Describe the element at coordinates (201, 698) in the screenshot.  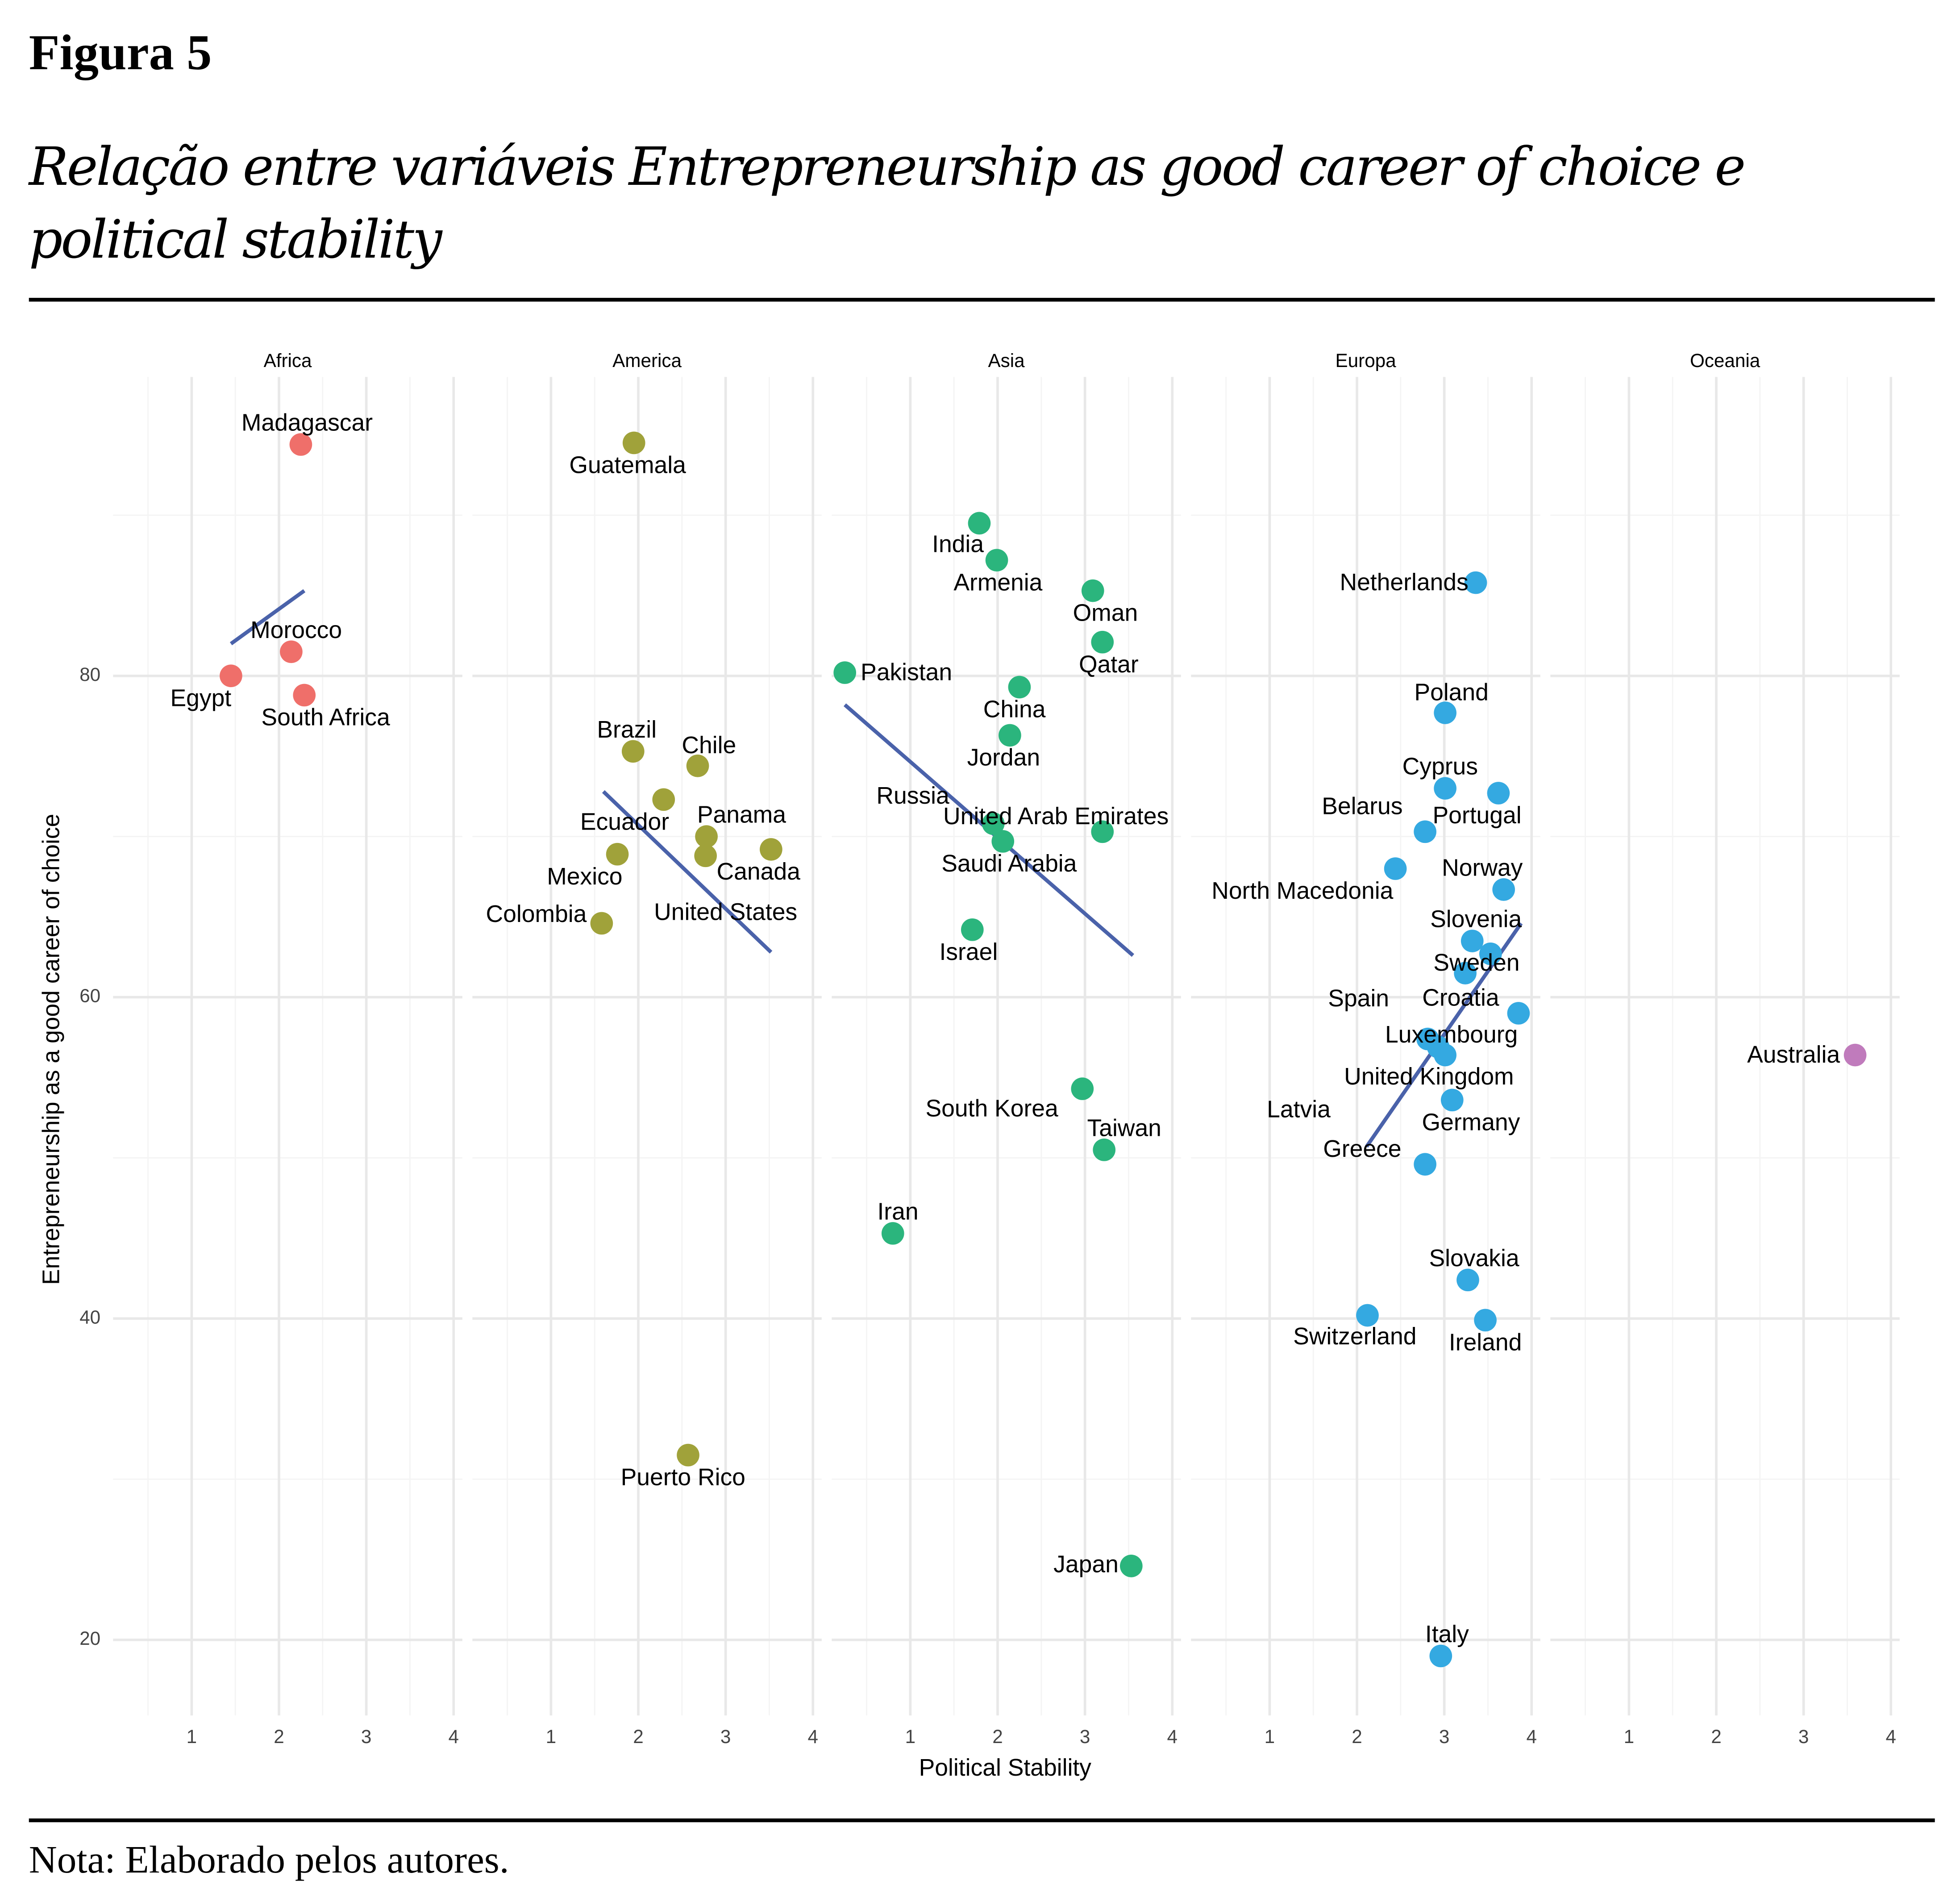
I see `point-label: Egypt` at that location.